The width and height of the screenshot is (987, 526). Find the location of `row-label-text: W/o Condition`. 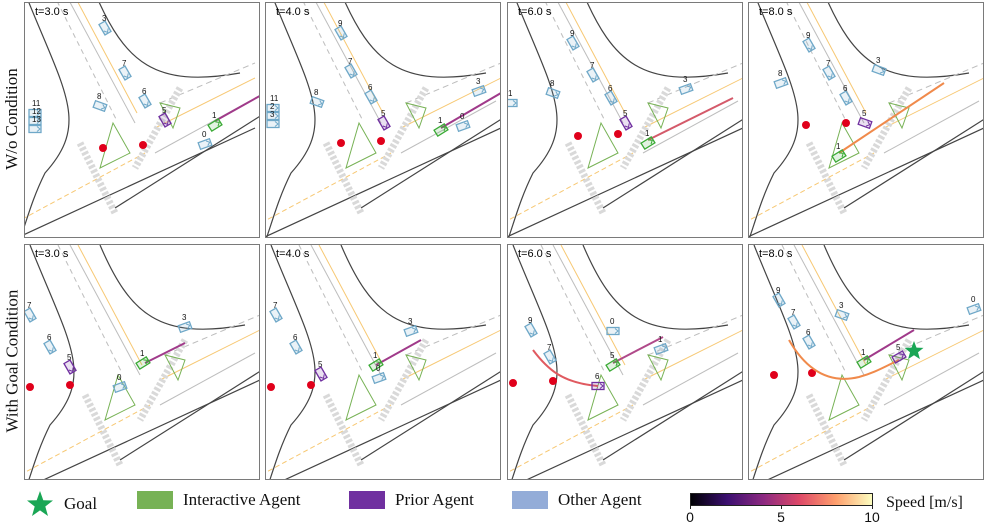

row-label-text: W/o Condition is located at coordinates (11, 119).